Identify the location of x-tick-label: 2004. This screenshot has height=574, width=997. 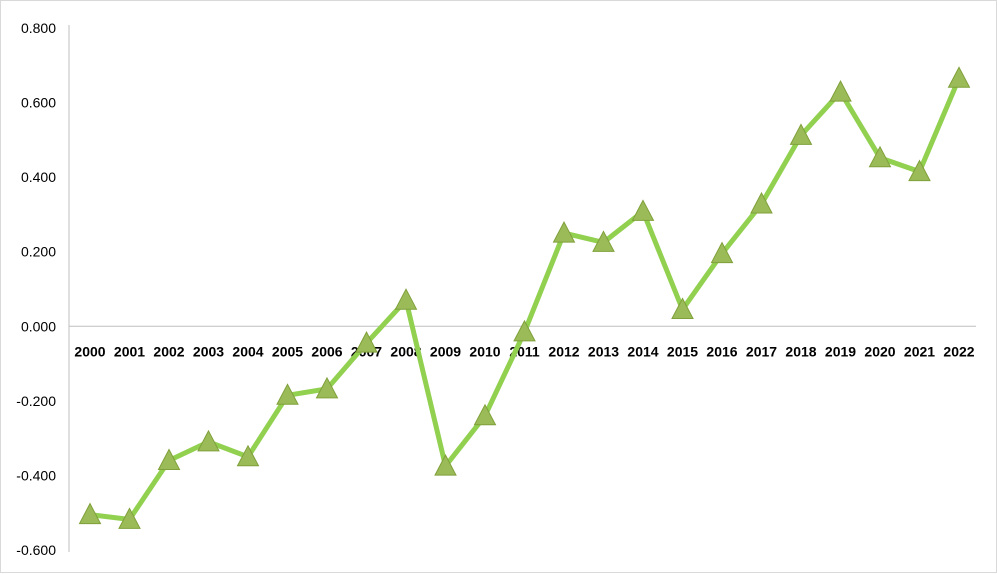
(247, 351).